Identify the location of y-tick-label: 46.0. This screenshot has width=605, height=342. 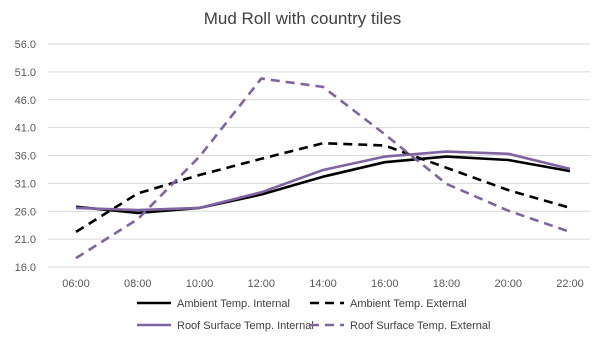
(25, 101).